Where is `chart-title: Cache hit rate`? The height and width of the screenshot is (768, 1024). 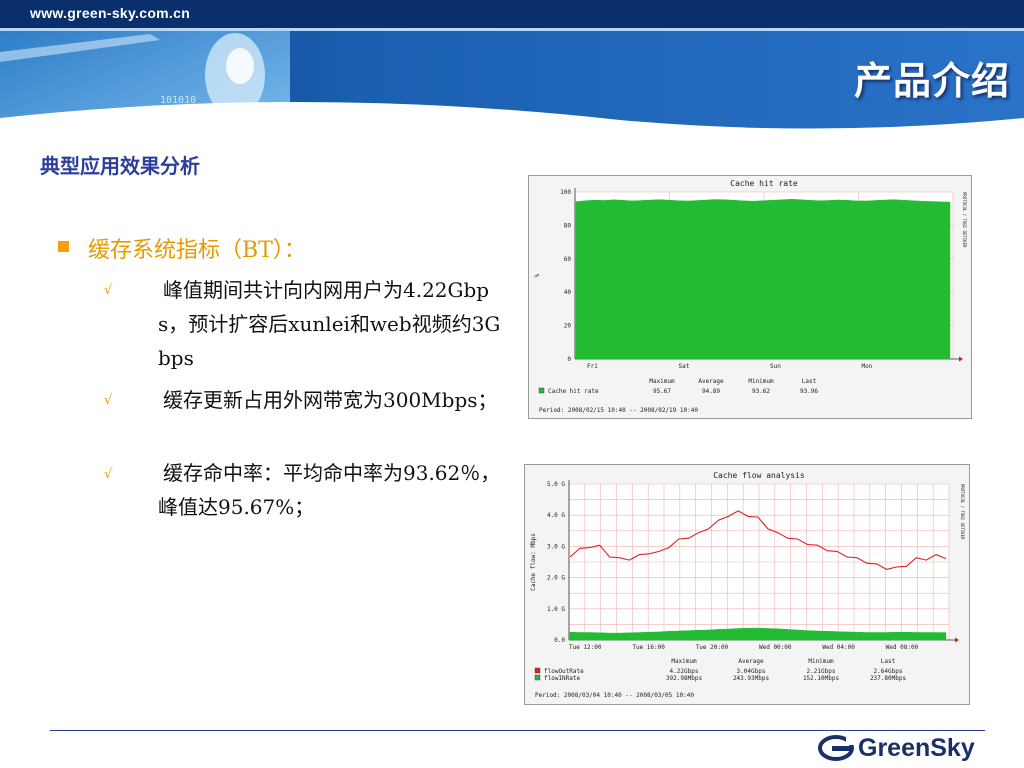 chart-title: Cache hit rate is located at coordinates (764, 183).